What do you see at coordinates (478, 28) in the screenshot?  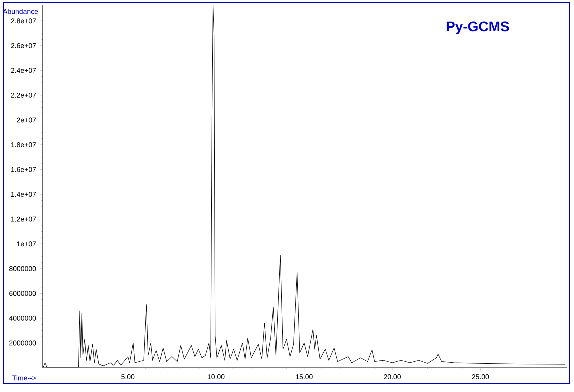 I see `text: Py-GCMS` at bounding box center [478, 28].